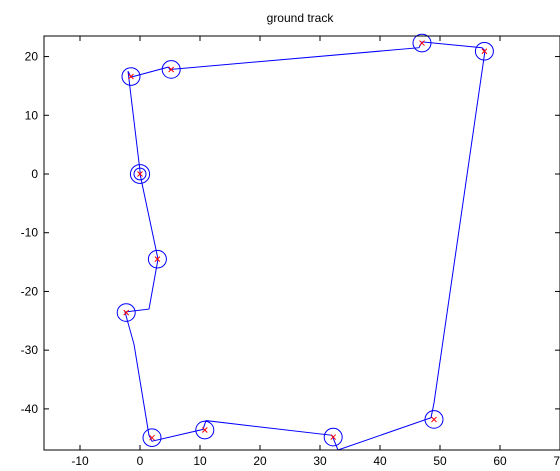 This screenshot has width=560, height=471. What do you see at coordinates (556, 461) in the screenshot?
I see `x-tick-label: 70` at bounding box center [556, 461].